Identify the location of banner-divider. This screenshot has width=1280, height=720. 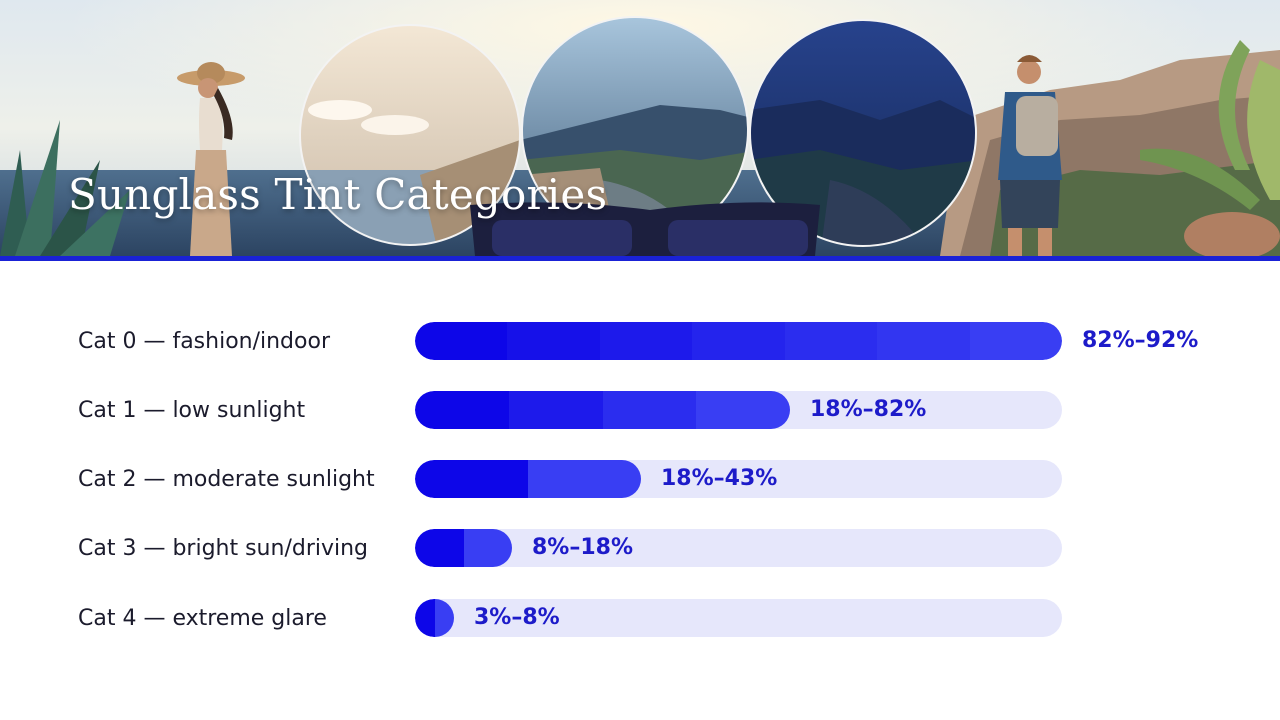
(640, 258).